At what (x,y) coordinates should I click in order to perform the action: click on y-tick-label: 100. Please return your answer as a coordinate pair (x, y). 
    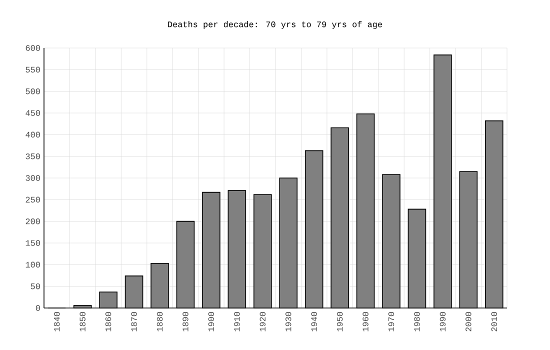
    Looking at the image, I should click on (33, 265).